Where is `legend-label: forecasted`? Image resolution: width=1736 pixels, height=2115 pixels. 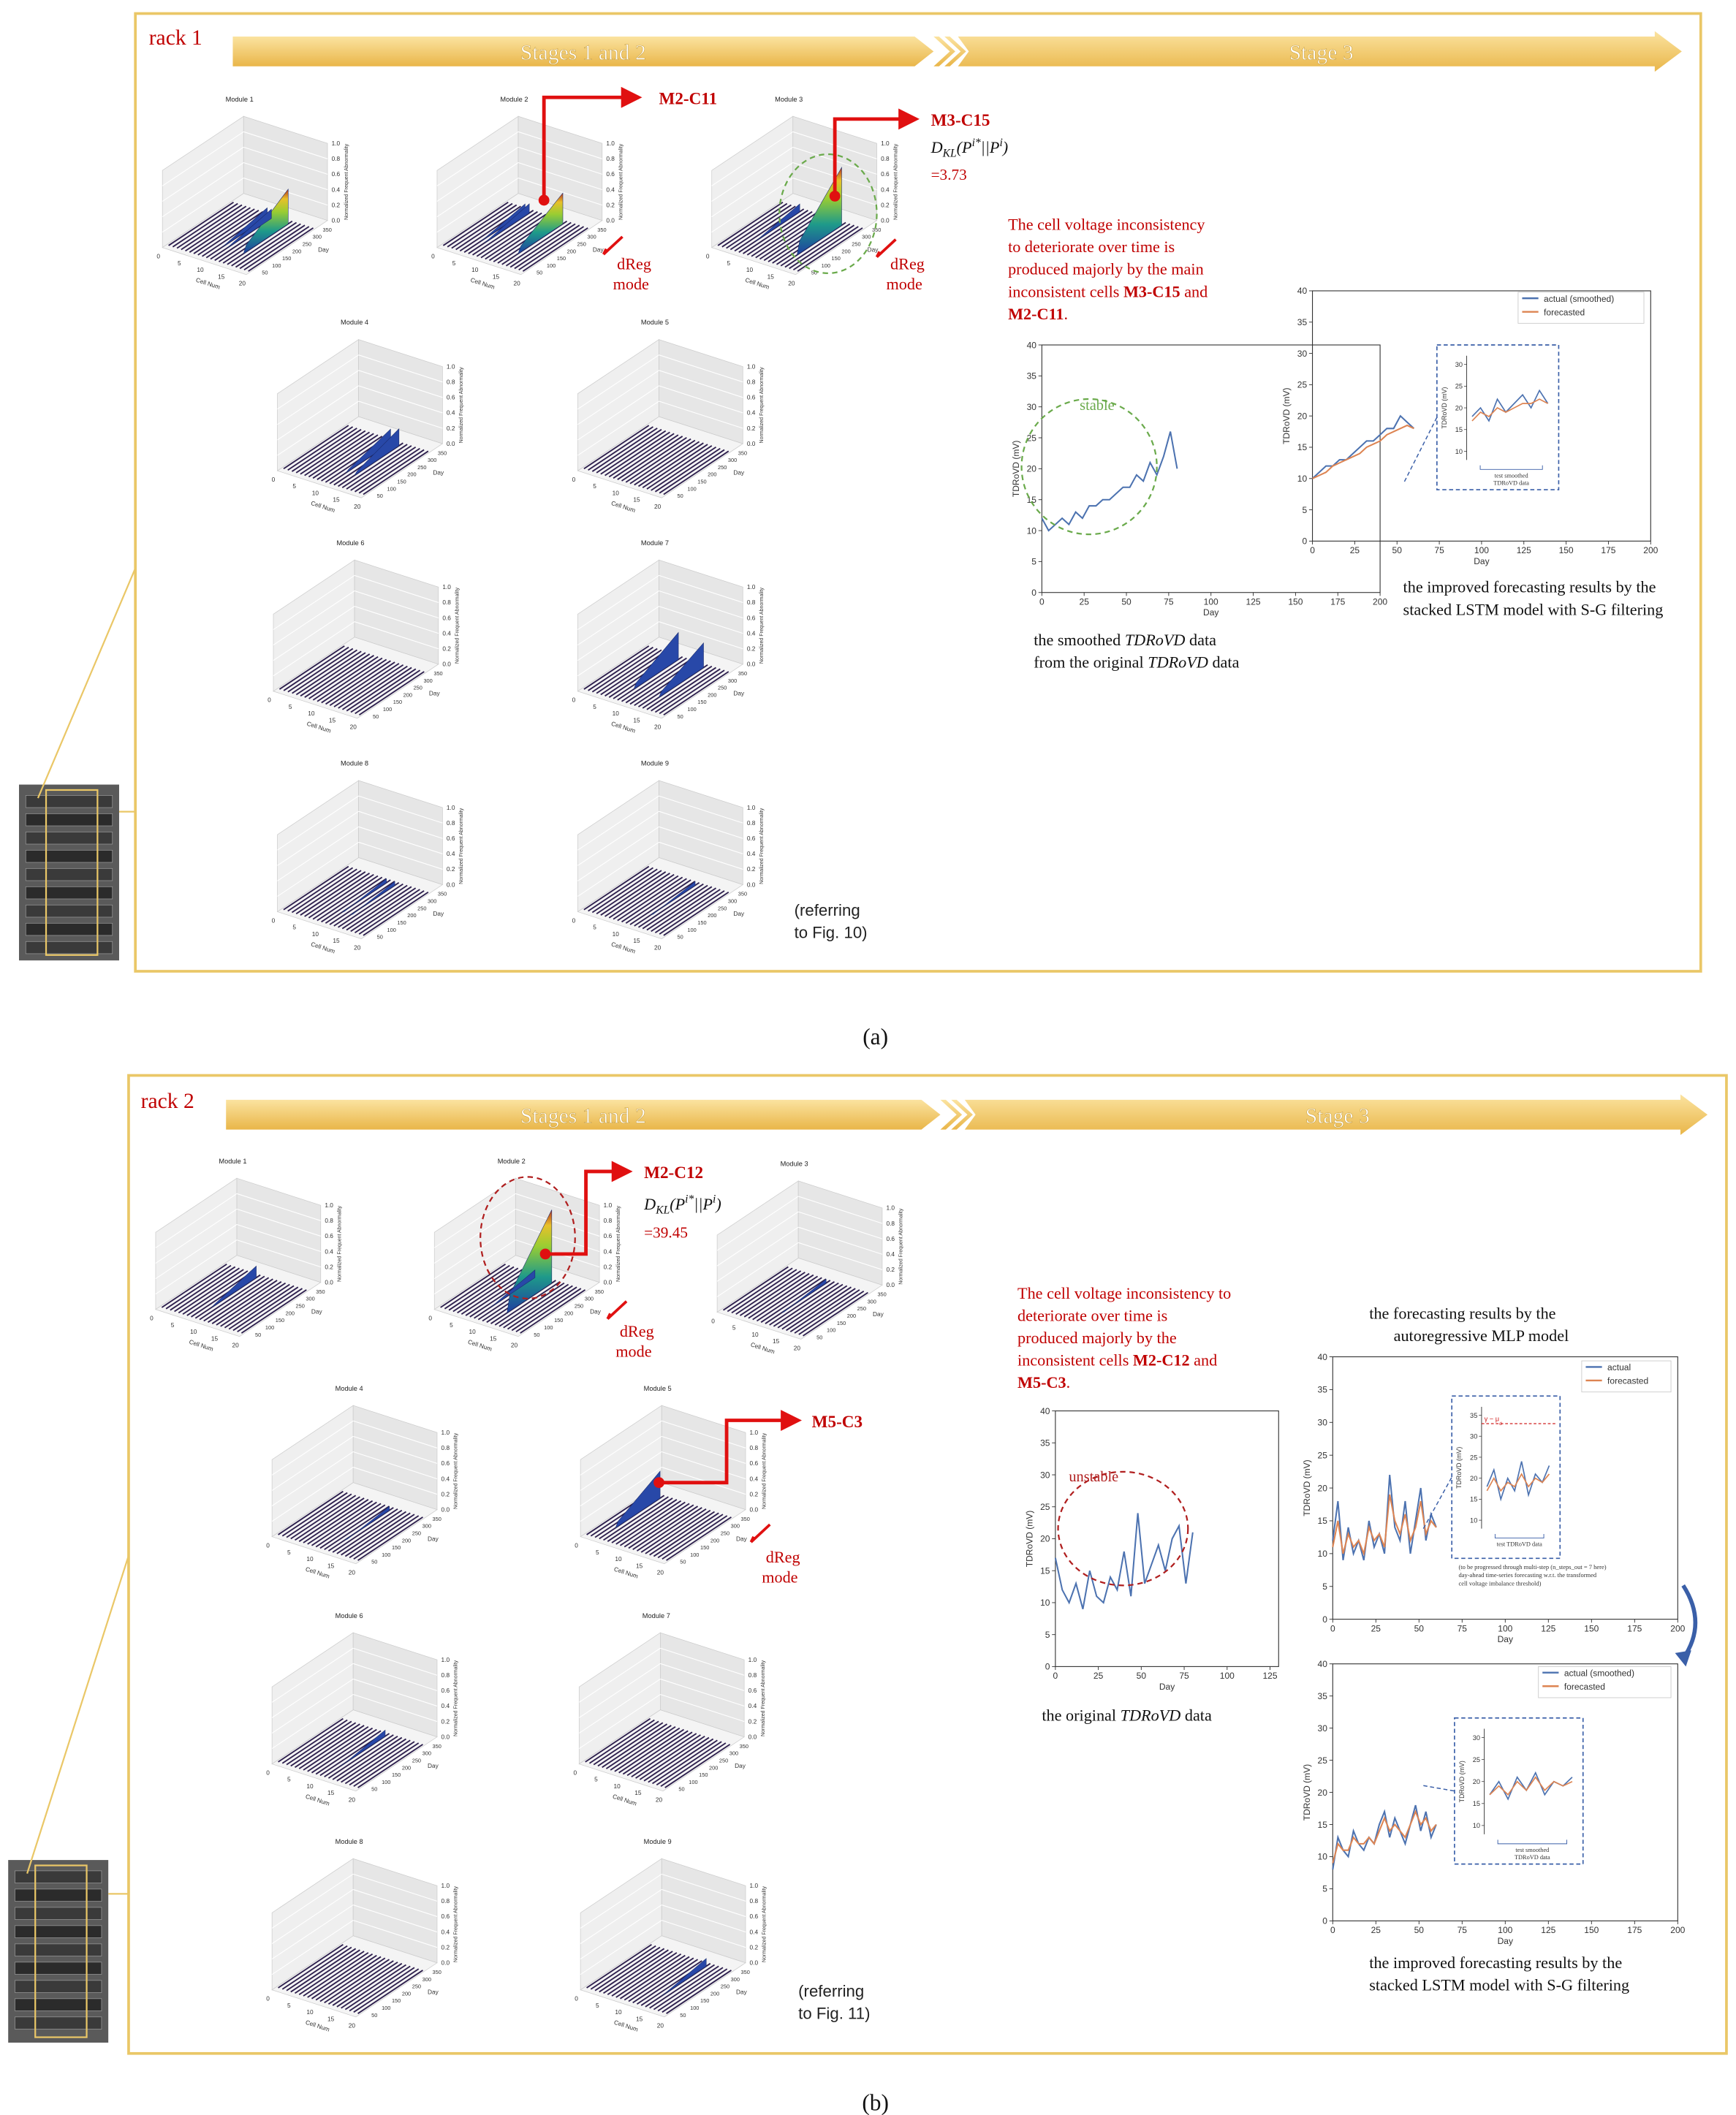
legend-label: forecasted is located at coordinates (1627, 1381).